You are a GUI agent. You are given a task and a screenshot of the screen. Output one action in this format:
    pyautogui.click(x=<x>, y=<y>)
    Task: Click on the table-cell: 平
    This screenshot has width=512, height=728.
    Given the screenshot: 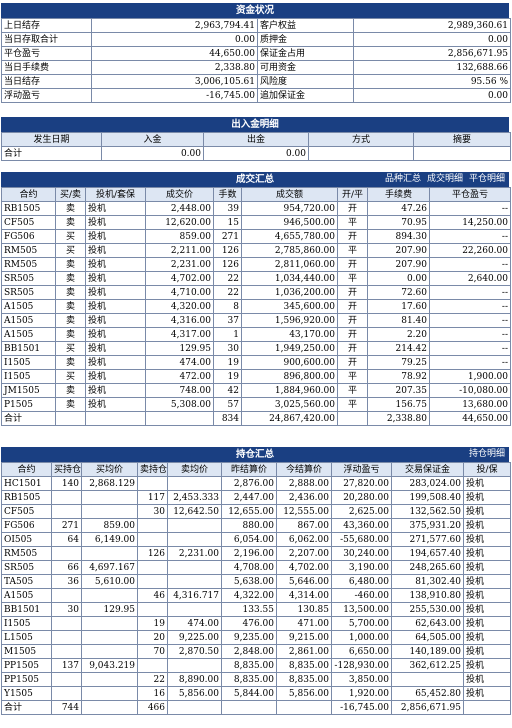 What is the action you would take?
    pyautogui.click(x=352, y=376)
    